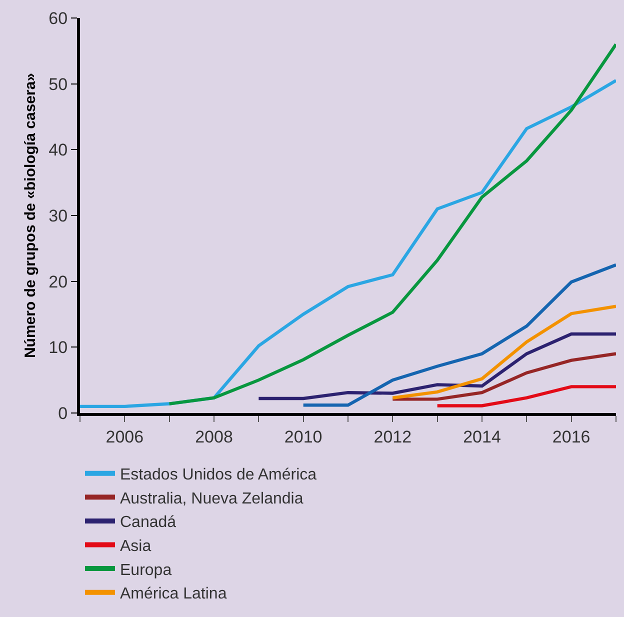 Image resolution: width=624 pixels, height=617 pixels. I want to click on x-tick-label: 2010, so click(303, 436).